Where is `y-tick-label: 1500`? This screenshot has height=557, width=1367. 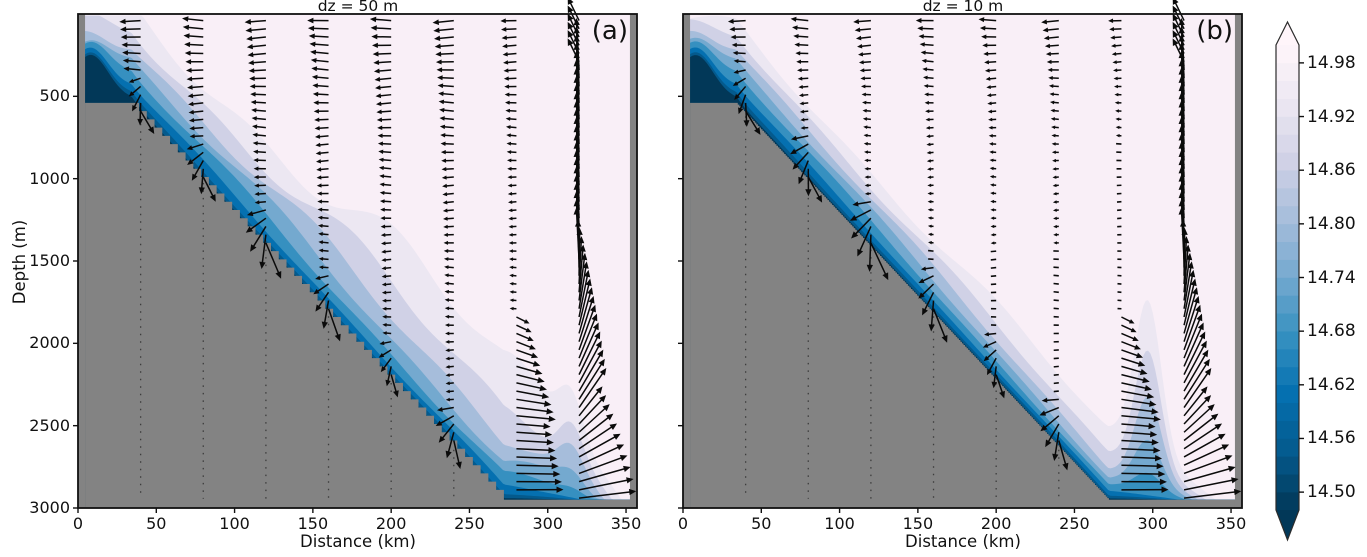
y-tick-label: 1500 is located at coordinates (49, 260).